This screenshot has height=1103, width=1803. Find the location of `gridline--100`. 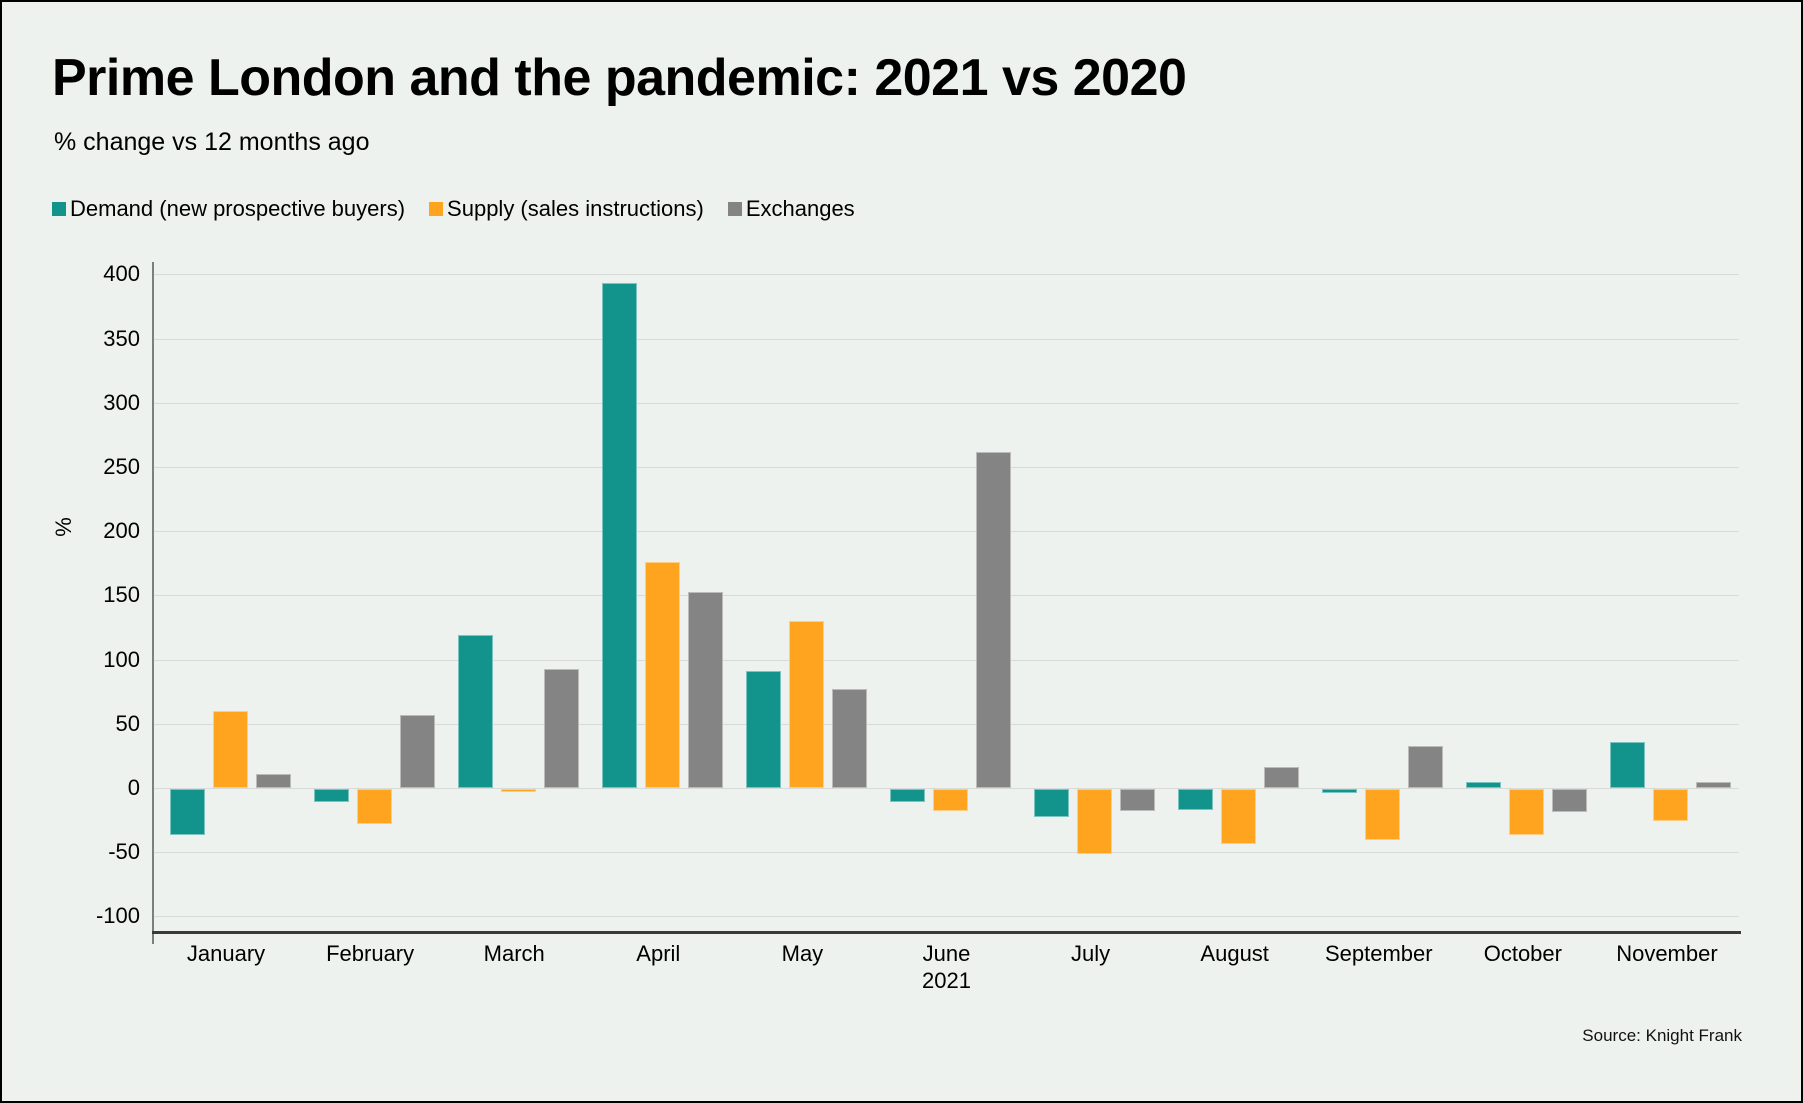

gridline--100 is located at coordinates (946, 917).